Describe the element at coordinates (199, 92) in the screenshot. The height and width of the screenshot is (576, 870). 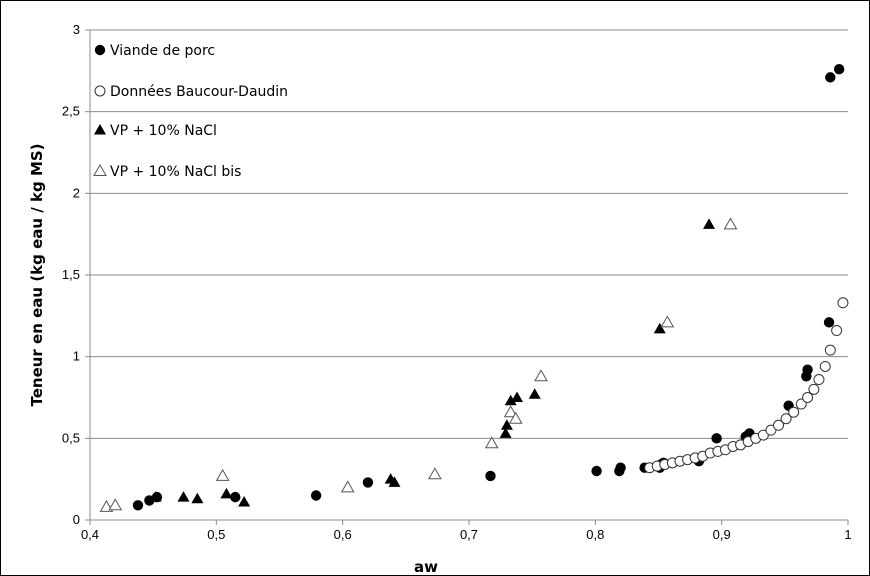
I see `legend-label-2: Données Baucour-Daudin` at that location.